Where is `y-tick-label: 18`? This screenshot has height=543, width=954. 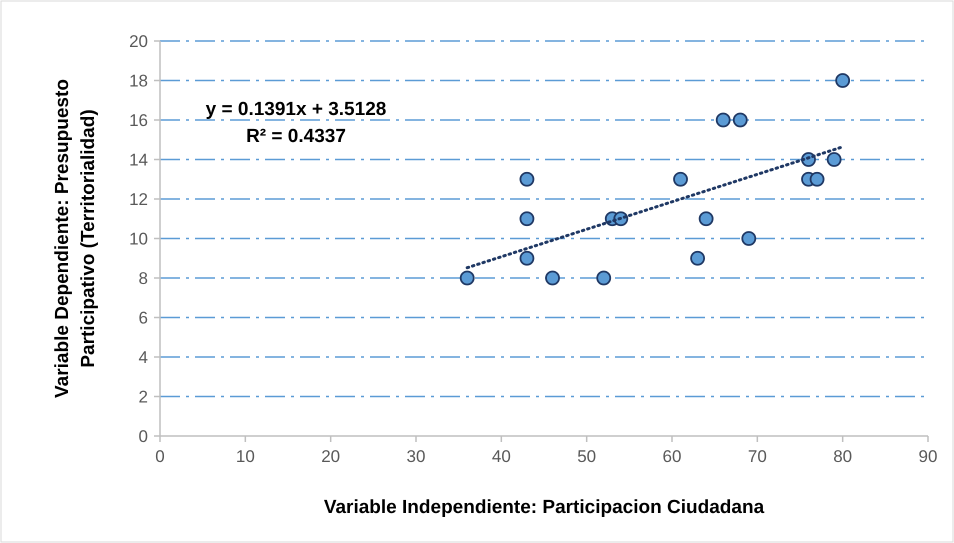 y-tick-label: 18 is located at coordinates (138, 80).